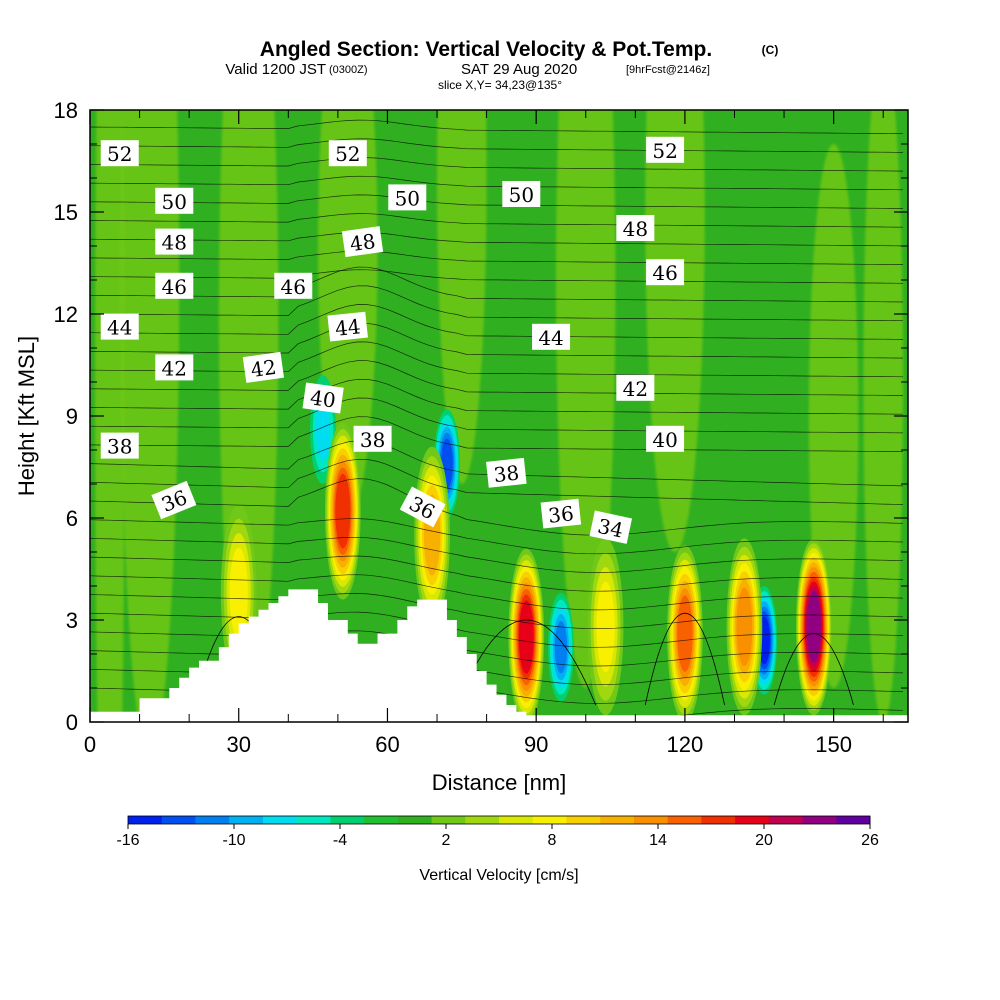  I want to click on colorbar-tick-label: 2, so click(446, 840).